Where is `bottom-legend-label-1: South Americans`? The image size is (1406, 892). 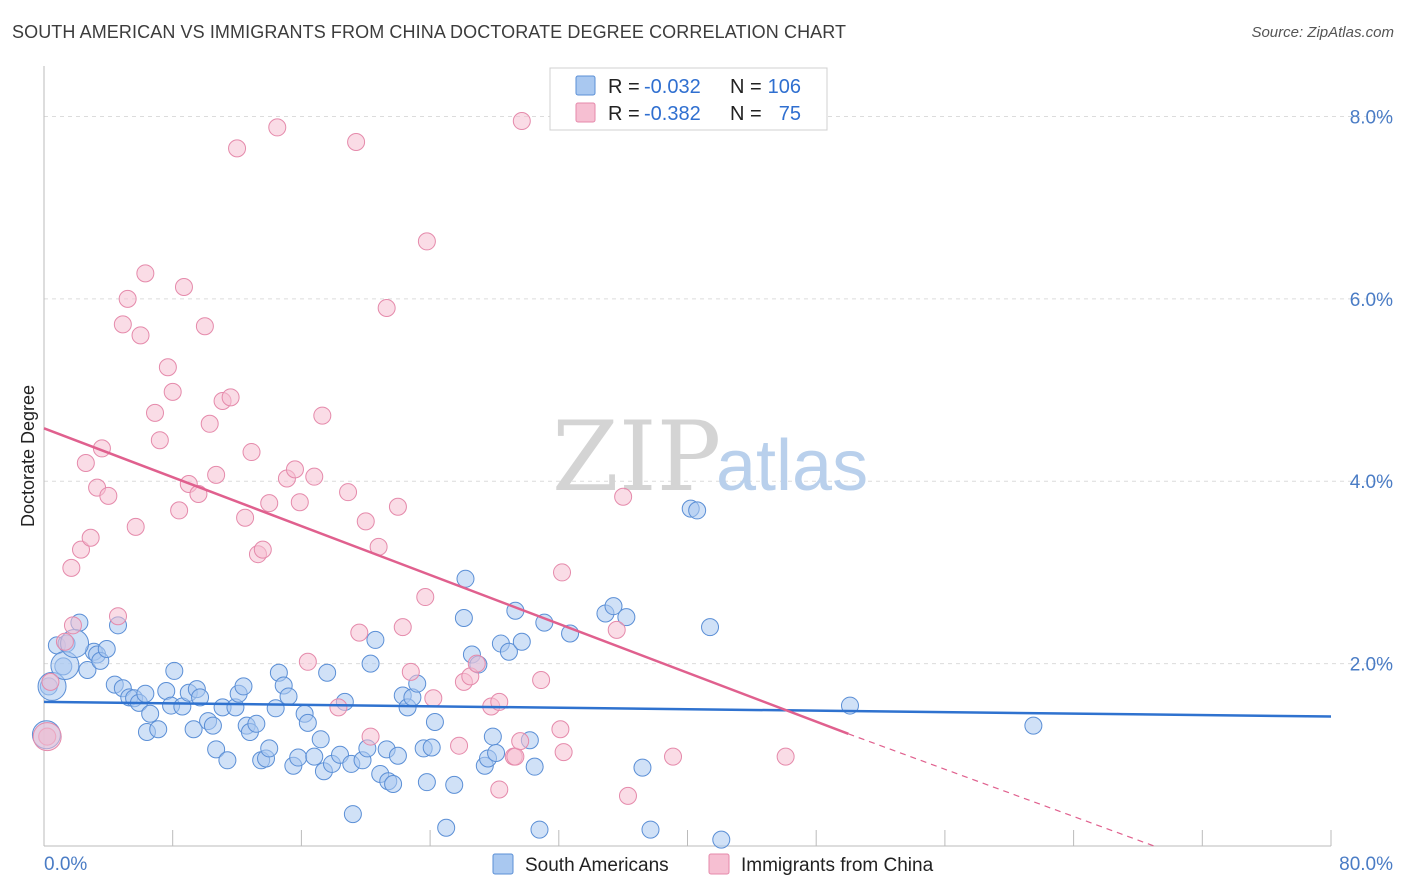 bottom-legend-label-1: South Americans is located at coordinates (597, 865).